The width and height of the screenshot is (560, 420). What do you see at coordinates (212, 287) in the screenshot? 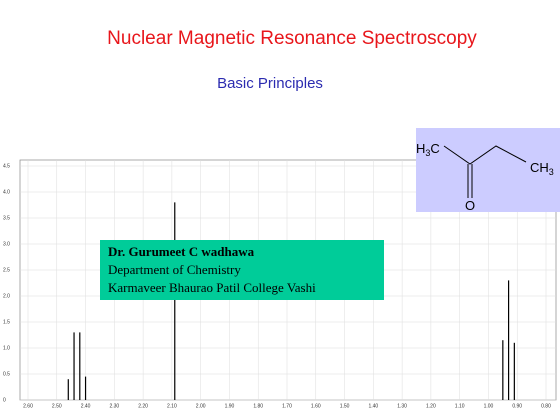
I see `author-college: Karmaveer Bhaurao Patil College Vashi` at bounding box center [212, 287].